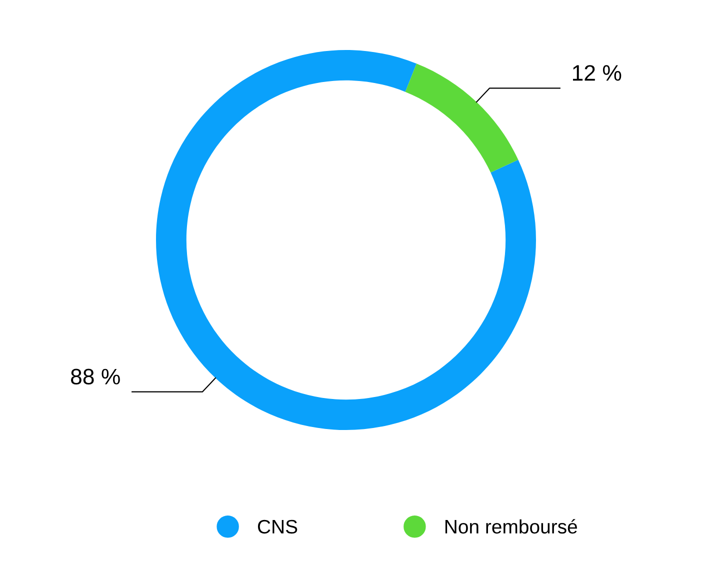  I want to click on legend-label: Non remboursé, so click(511, 526).